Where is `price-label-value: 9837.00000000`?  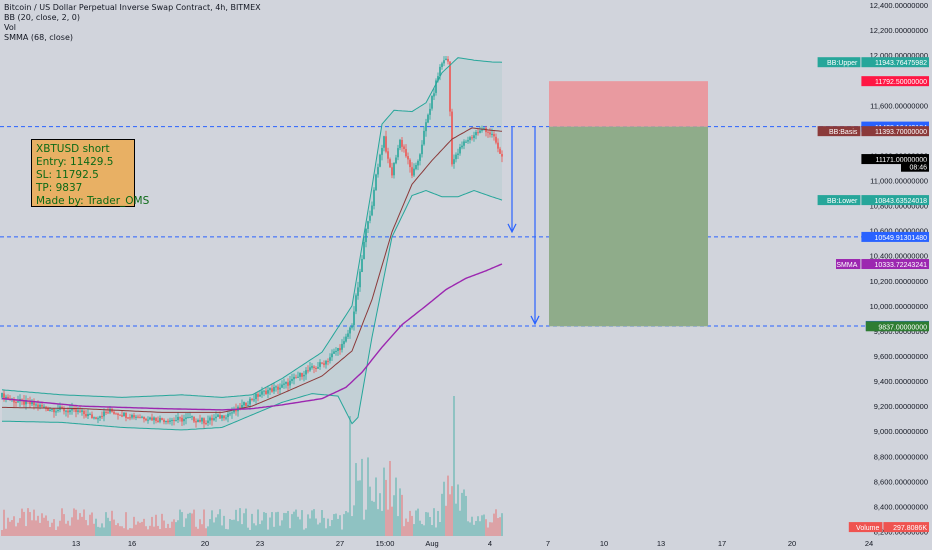 price-label-value: 9837.00000000 is located at coordinates (902, 327).